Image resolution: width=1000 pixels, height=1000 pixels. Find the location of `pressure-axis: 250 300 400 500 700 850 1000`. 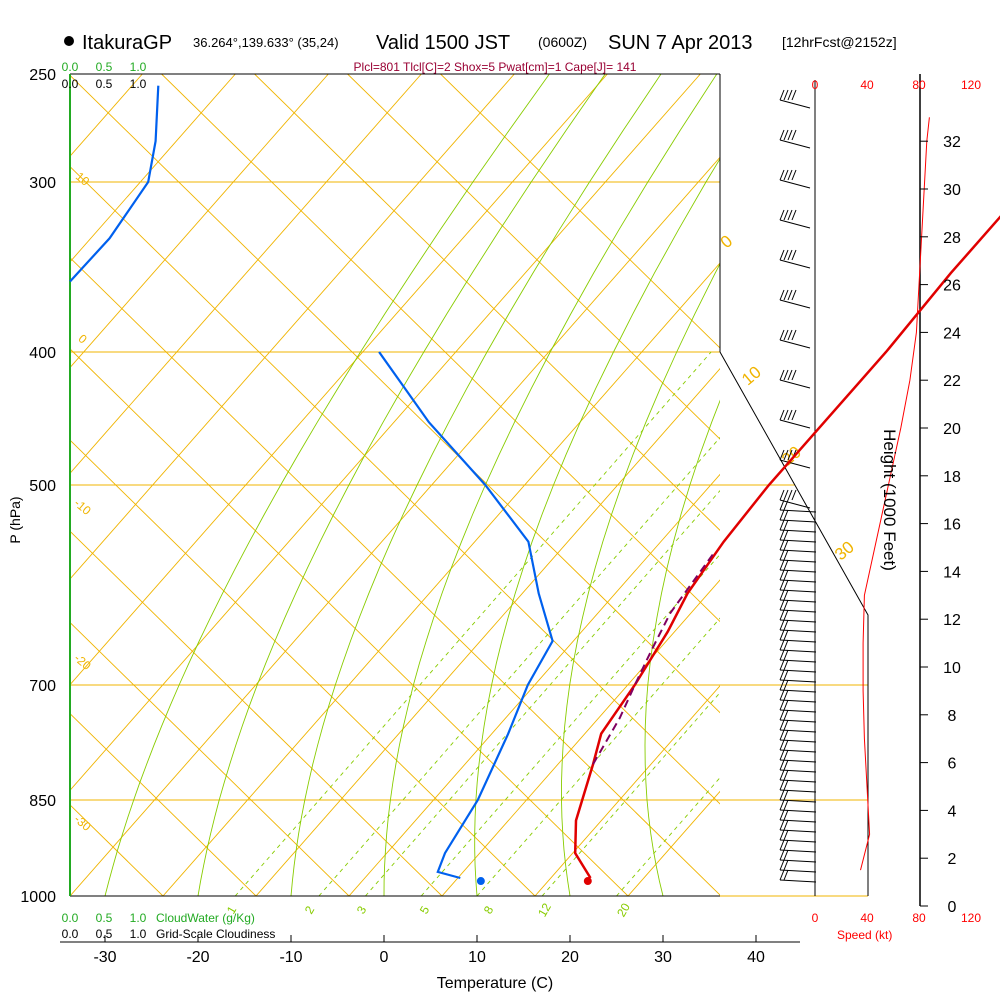

pressure-axis: 250 300 400 500 700 850 1000 is located at coordinates (38, 486).